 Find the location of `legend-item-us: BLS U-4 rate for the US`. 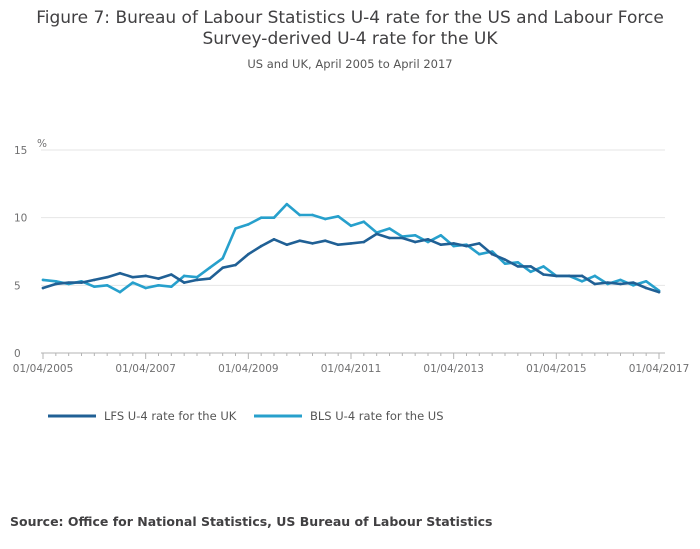

legend-item-us: BLS U-4 rate for the US is located at coordinates (349, 416).